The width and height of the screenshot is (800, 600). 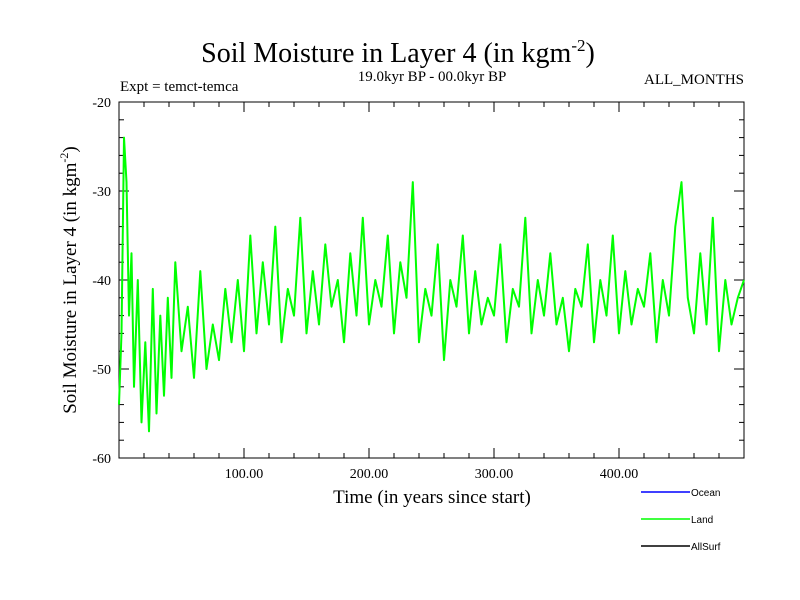 I want to click on legend: Ocean Land AllSurf, so click(x=681, y=520).